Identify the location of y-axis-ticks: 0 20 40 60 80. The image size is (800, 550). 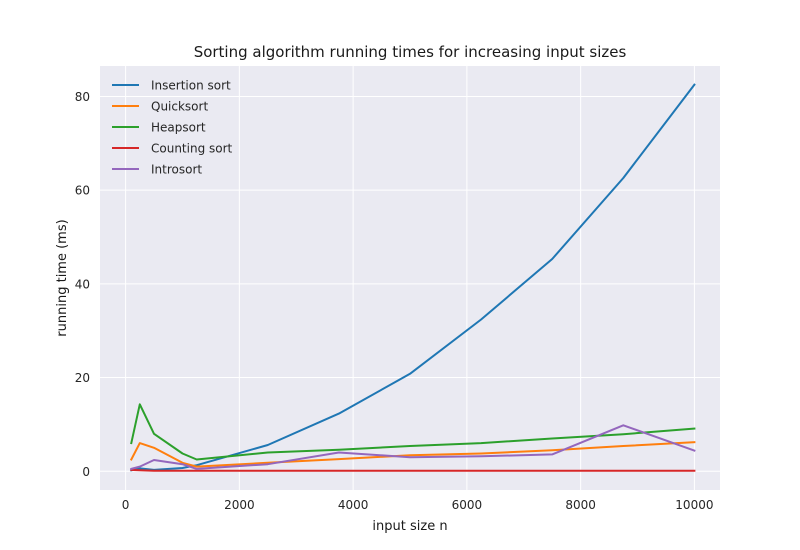
(82, 284).